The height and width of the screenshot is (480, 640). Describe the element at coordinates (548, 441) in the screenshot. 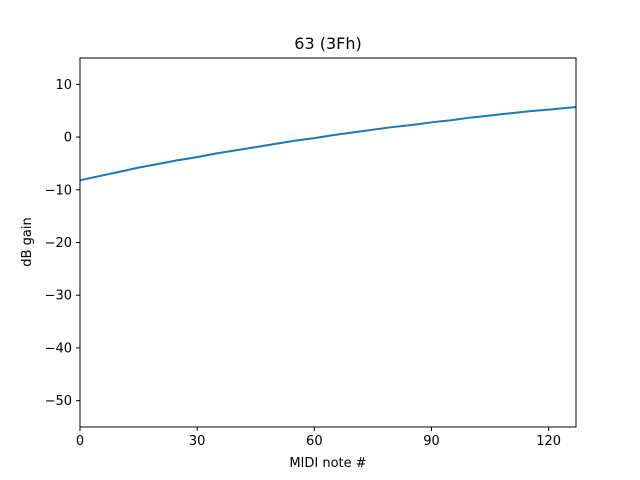

I see `x-tick-label: 120` at that location.